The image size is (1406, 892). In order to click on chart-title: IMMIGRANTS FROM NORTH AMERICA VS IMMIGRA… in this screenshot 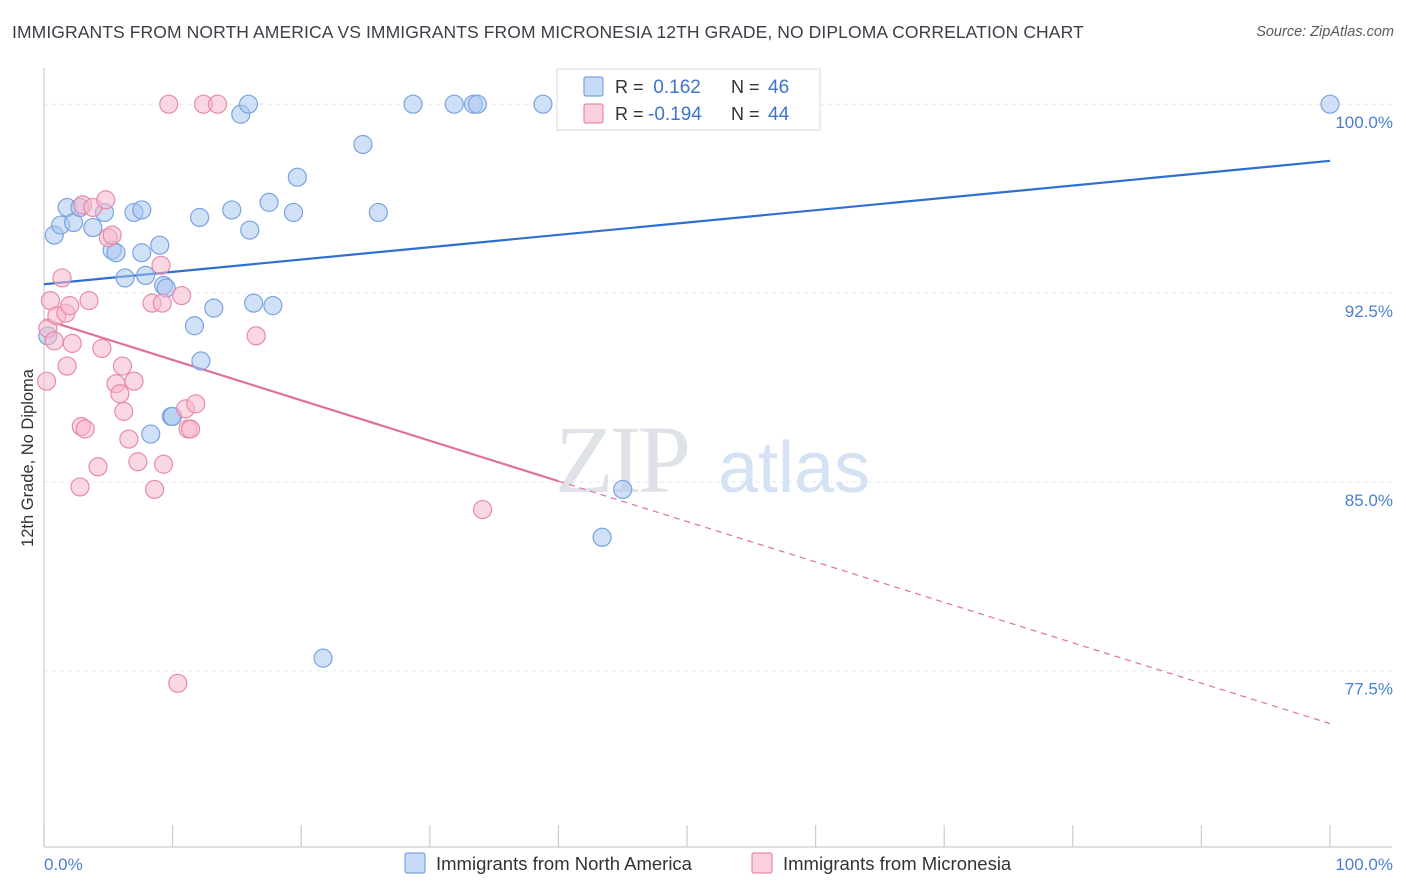, I will do `click(548, 32)`.